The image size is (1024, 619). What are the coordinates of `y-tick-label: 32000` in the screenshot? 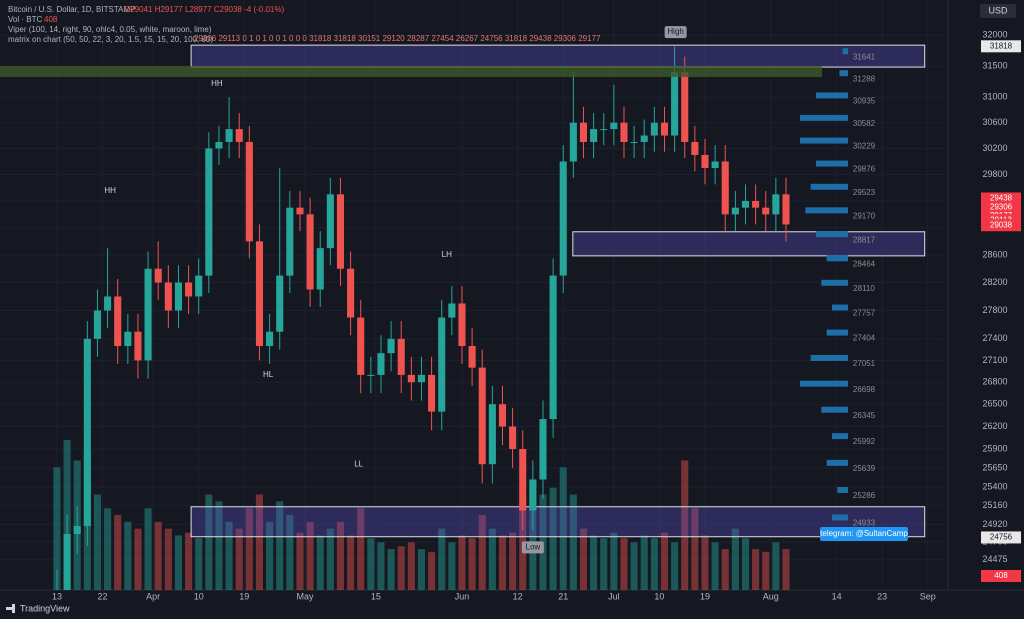 It's located at (994, 35).